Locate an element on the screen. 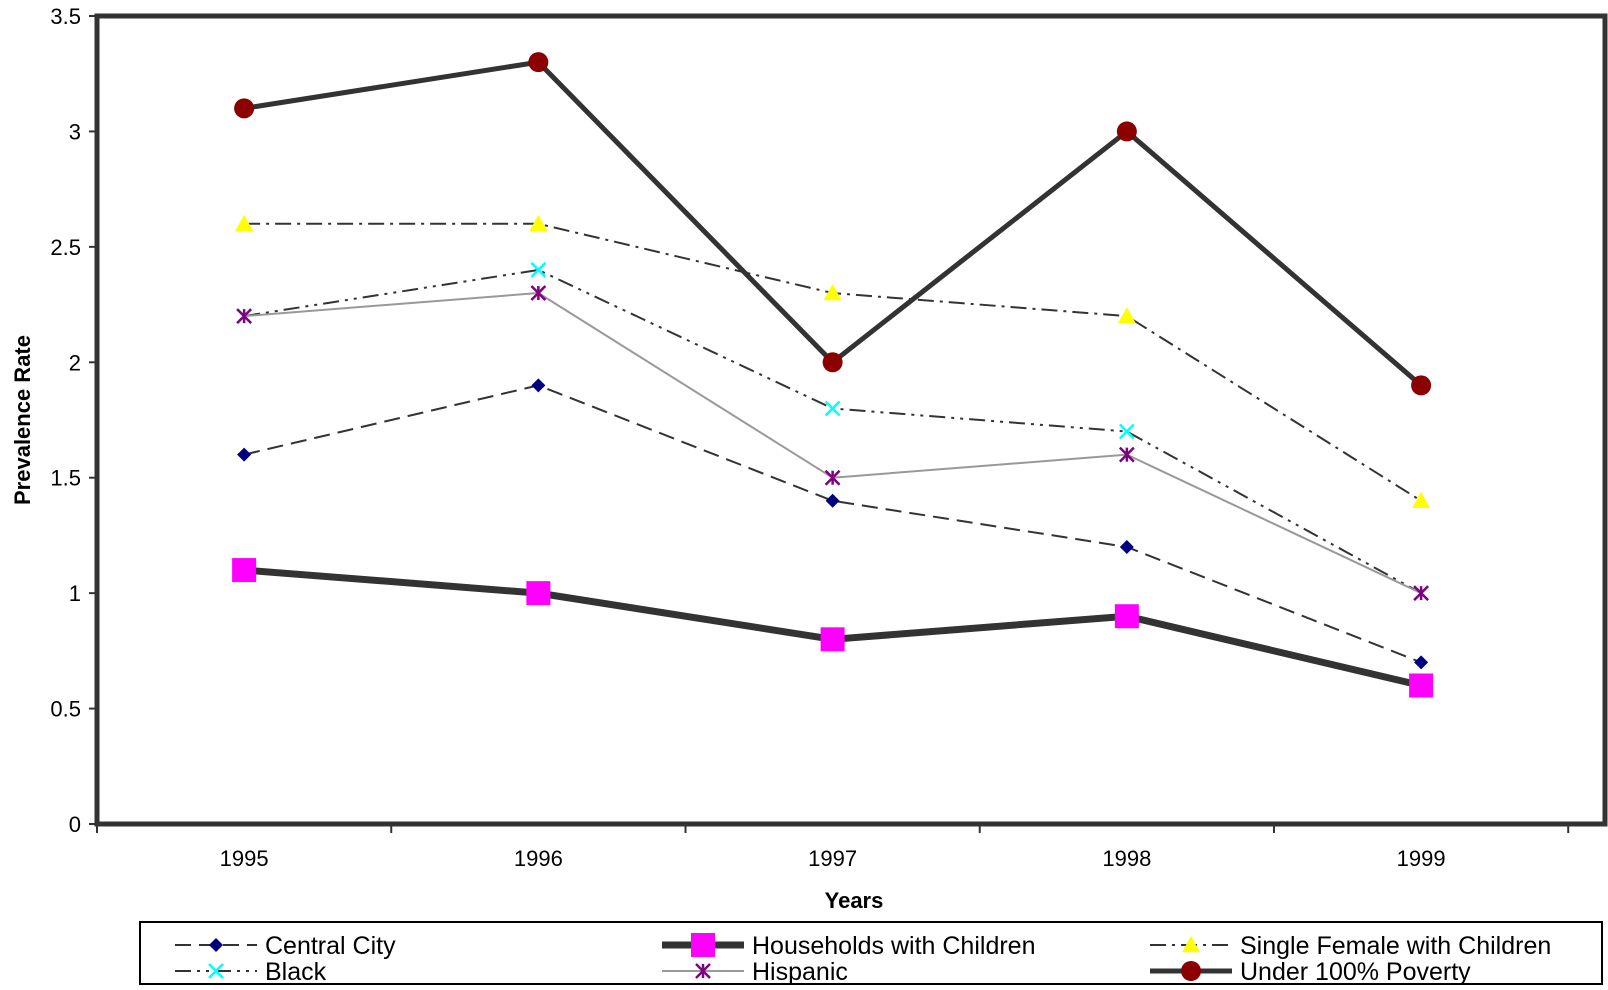 The height and width of the screenshot is (990, 1608). legend-item: Black is located at coordinates (251, 972).